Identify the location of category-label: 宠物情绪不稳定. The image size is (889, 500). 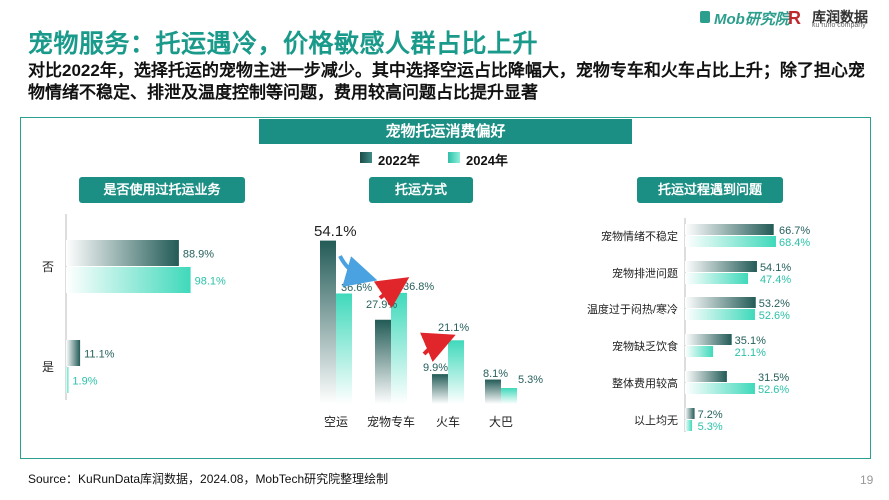
(639, 236).